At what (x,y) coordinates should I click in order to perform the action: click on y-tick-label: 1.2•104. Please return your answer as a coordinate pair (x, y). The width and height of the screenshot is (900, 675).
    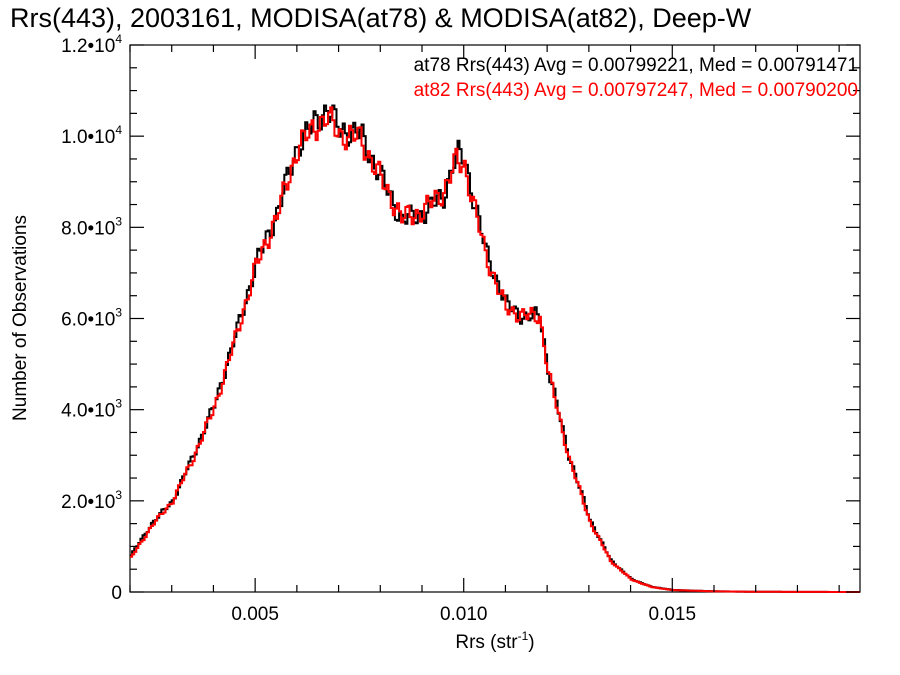
    Looking at the image, I should click on (91, 44).